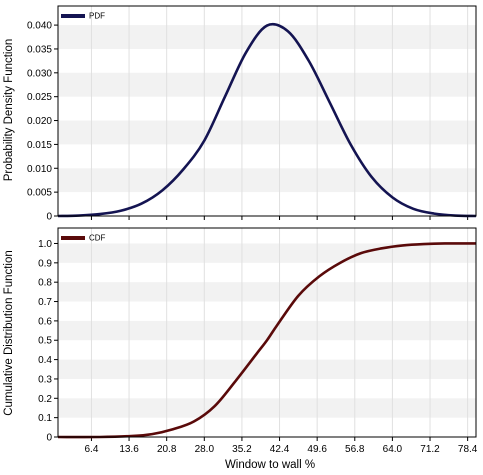  What do you see at coordinates (430, 449) in the screenshot?
I see `x-tick-label: 71.2` at bounding box center [430, 449].